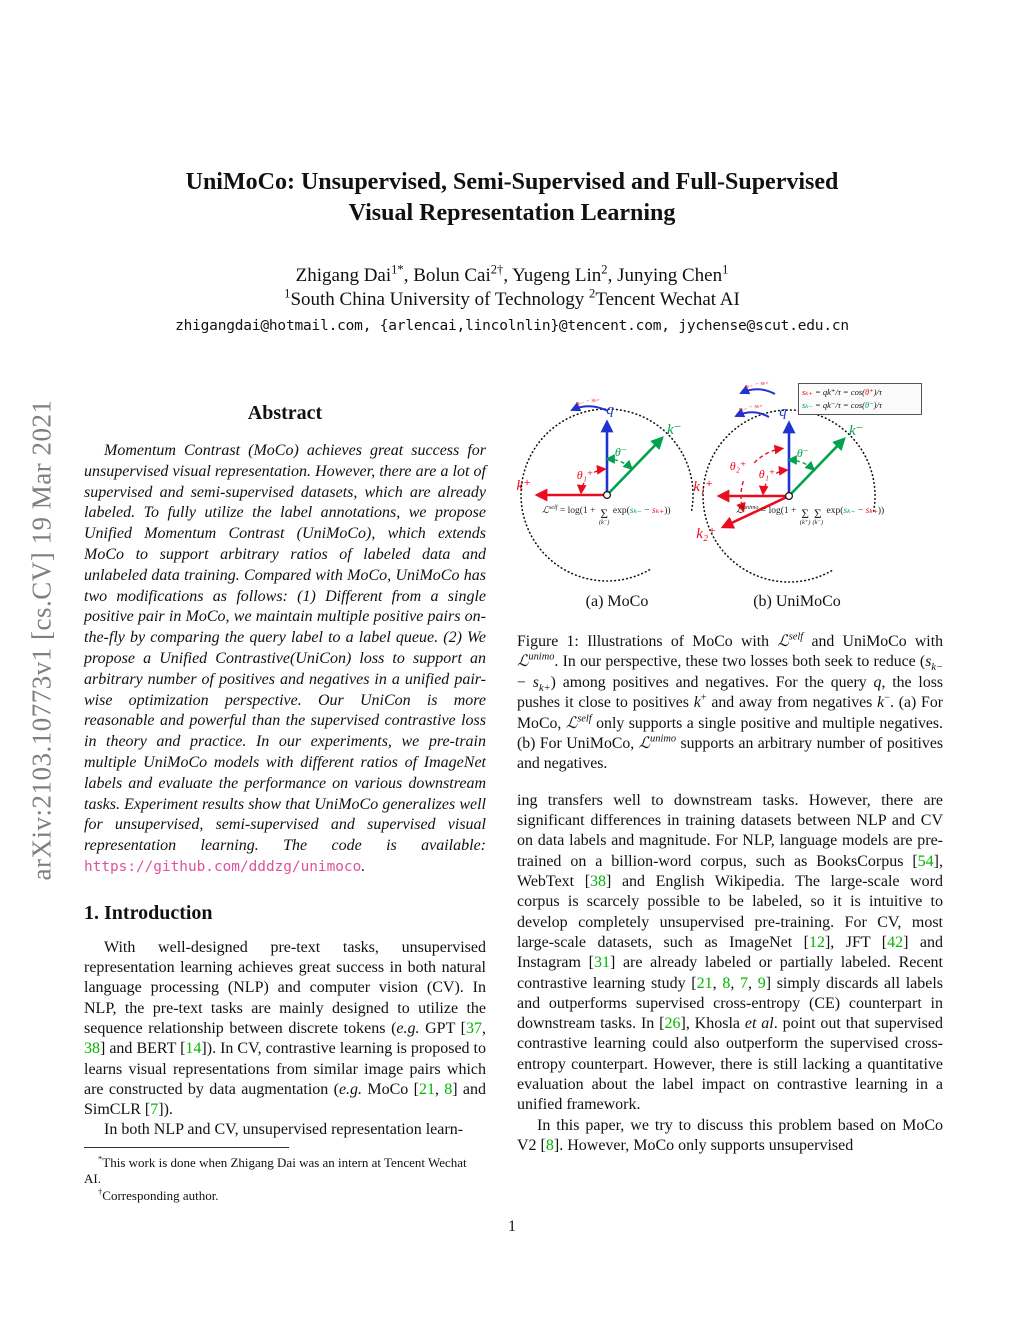 The image size is (1024, 1325). What do you see at coordinates (816, 942) in the screenshot?
I see `citation-link: 12` at bounding box center [816, 942].